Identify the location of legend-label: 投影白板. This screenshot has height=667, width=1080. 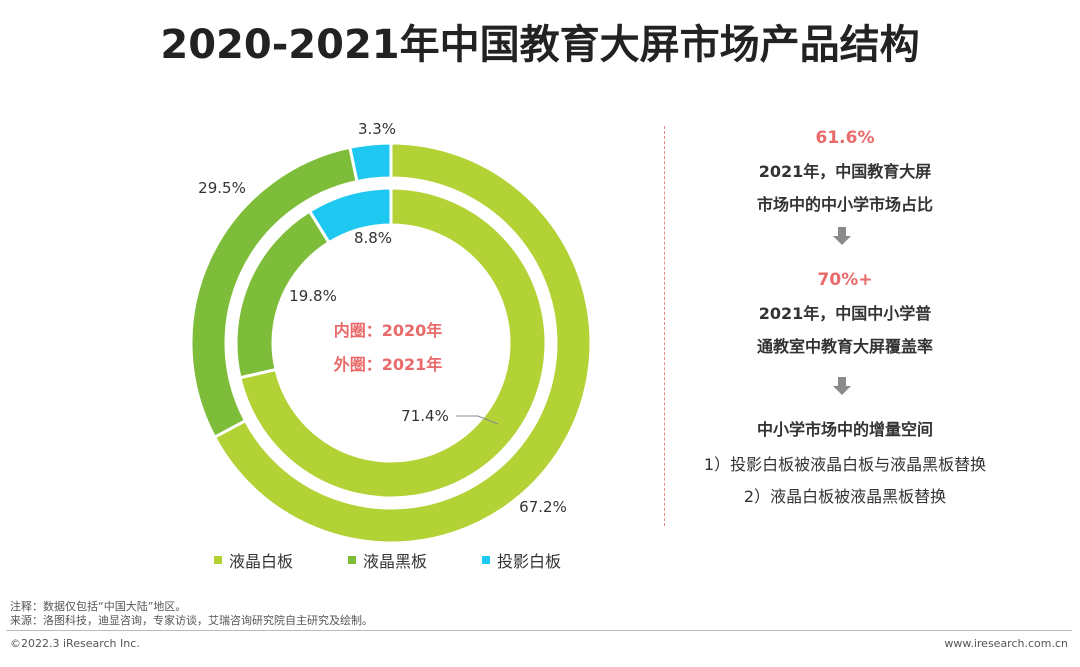
(529, 561).